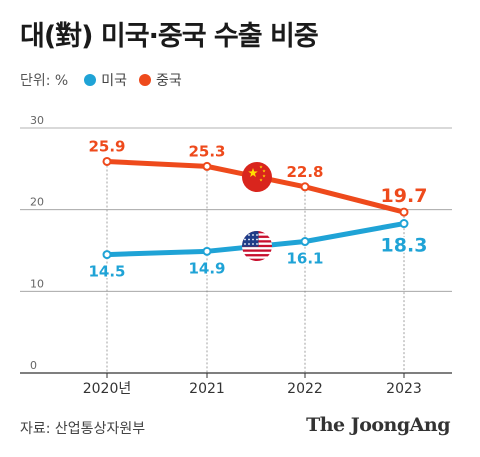  I want to click on x-tick-label: 2021, so click(207, 389).